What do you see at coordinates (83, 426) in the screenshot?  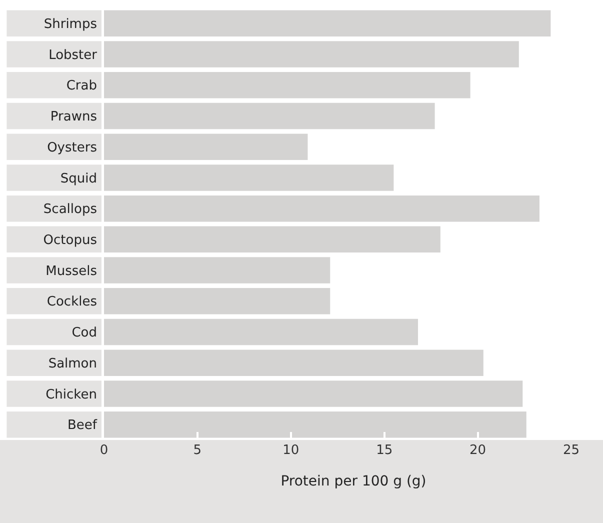 I see `y-tick-label: Beef` at bounding box center [83, 426].